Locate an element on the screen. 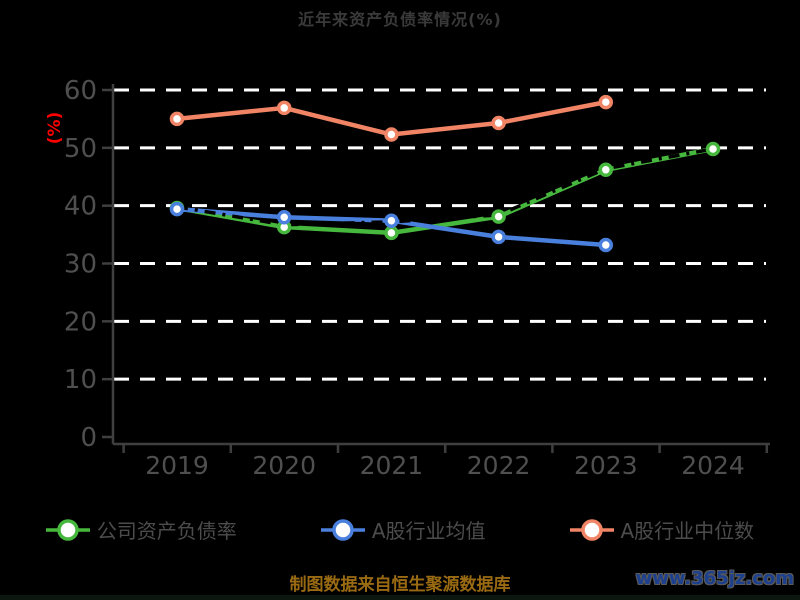 The height and width of the screenshot is (600, 800). data-point-s2-2021 is located at coordinates (391, 134).